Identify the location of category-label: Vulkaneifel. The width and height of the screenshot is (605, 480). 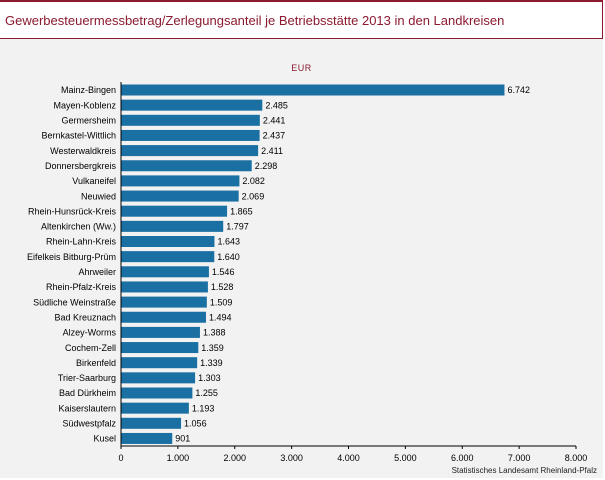
(94, 181).